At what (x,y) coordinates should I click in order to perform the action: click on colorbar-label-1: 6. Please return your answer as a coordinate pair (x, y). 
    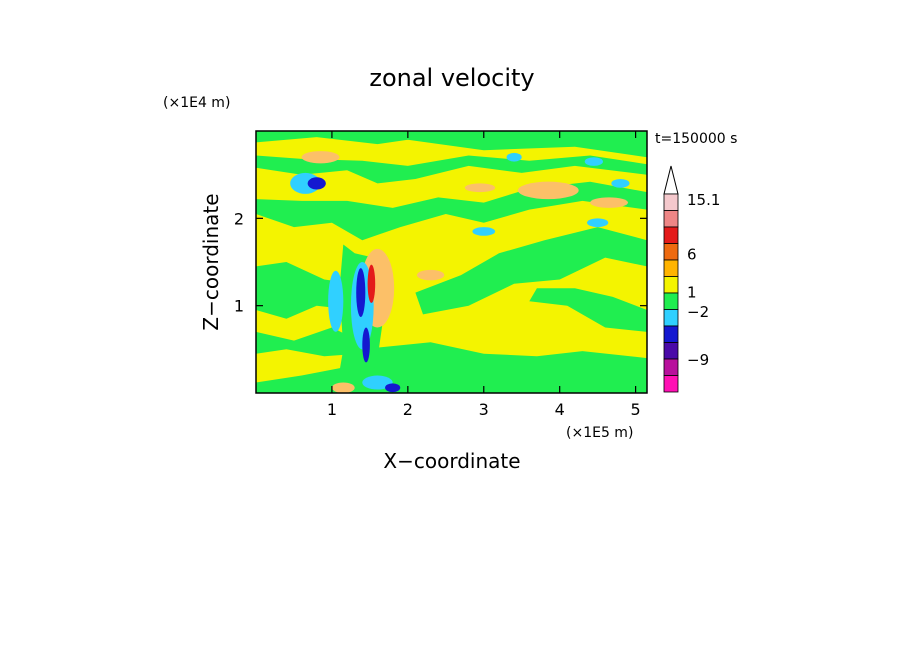
    Looking at the image, I should click on (692, 254).